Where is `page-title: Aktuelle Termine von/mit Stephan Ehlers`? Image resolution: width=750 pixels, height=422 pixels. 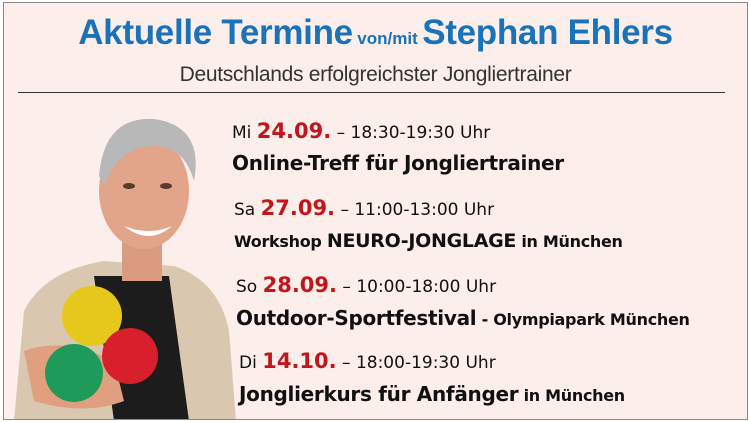 page-title: Aktuelle Termine von/mit Stephan Ehlers is located at coordinates (375, 33).